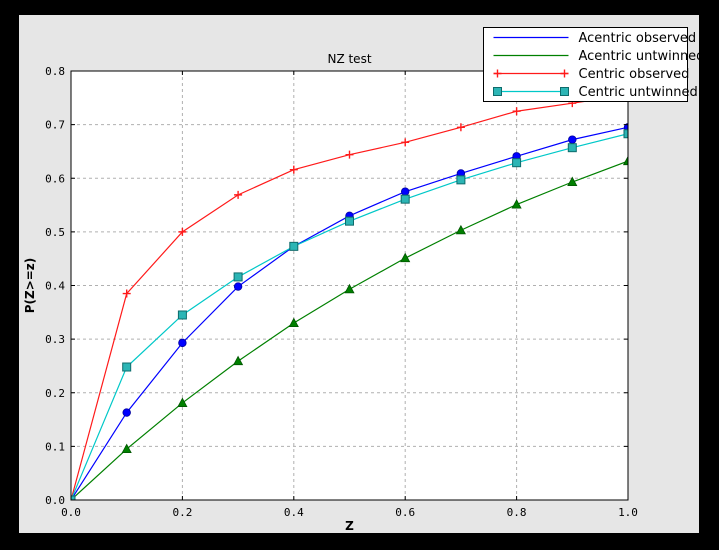 The image size is (719, 550). What do you see at coordinates (55, 286) in the screenshot?
I see `y-tick-label: 0.4` at bounding box center [55, 286].